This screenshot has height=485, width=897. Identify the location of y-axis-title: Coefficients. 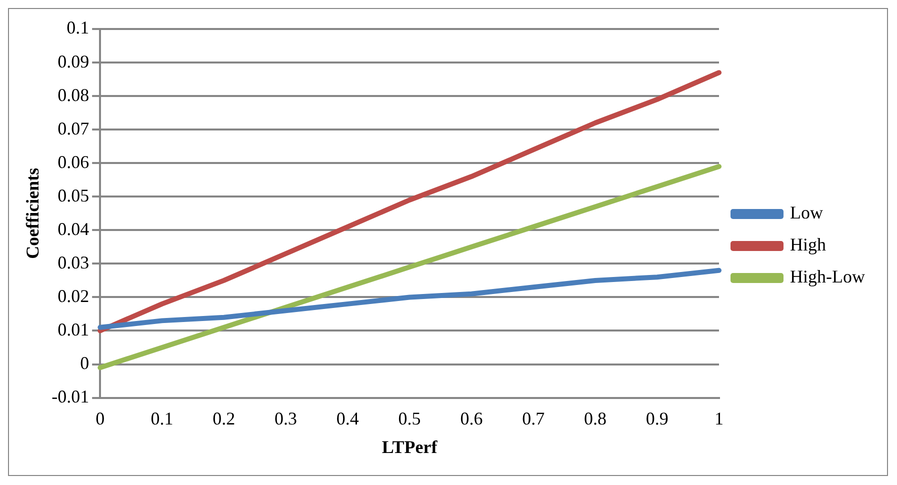
(32, 213).